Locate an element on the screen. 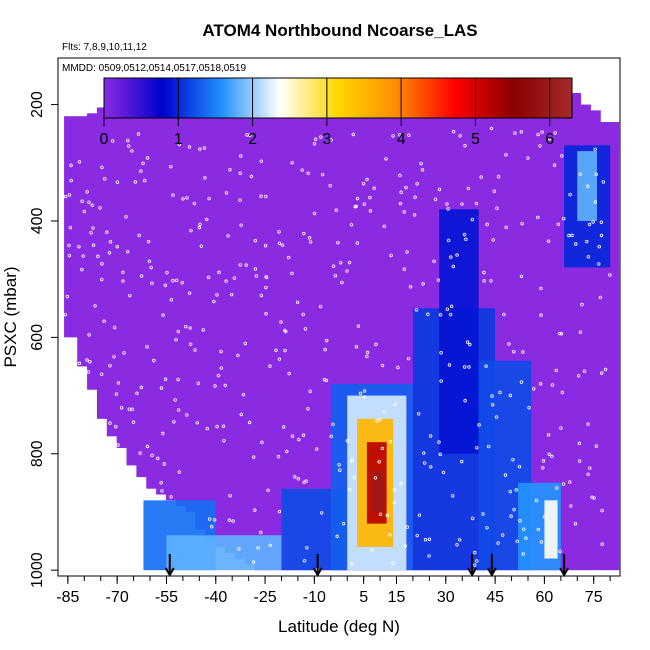 The height and width of the screenshot is (650, 650). colorbar-tick-label: 2 is located at coordinates (252, 139).